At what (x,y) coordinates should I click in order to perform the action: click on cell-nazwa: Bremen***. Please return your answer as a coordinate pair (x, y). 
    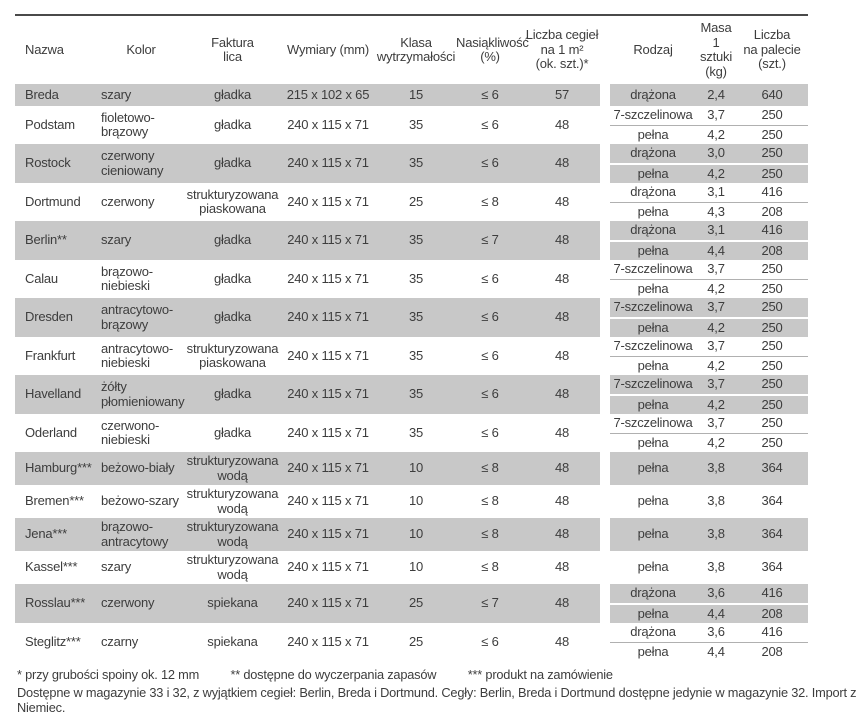
    Looking at the image, I should click on (56, 501).